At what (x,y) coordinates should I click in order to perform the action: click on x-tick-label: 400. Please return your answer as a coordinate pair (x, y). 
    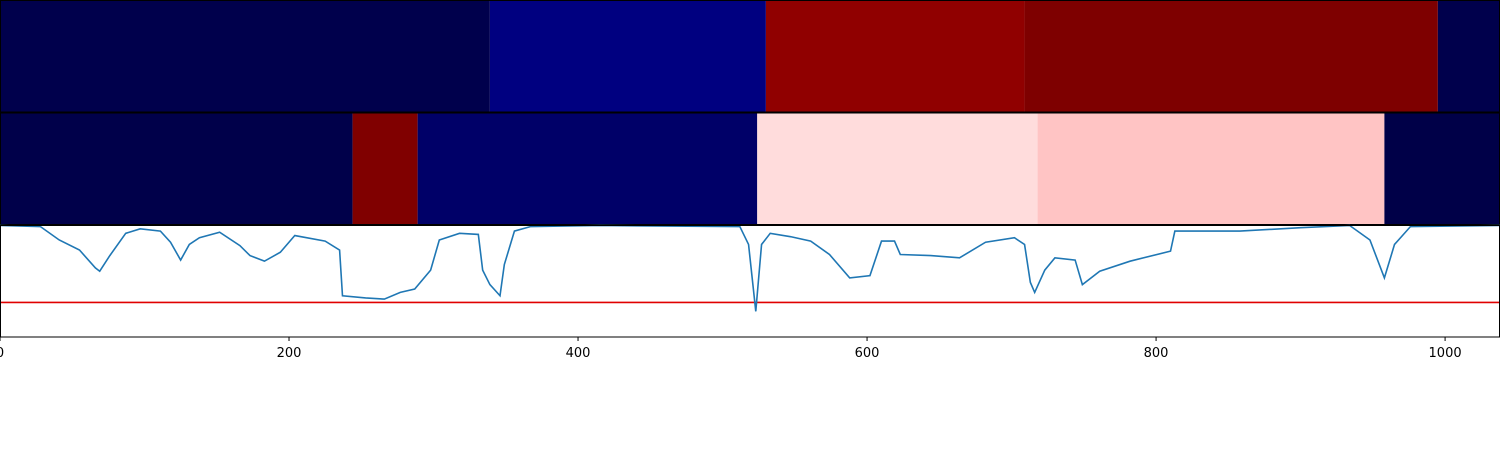
    Looking at the image, I should click on (578, 353).